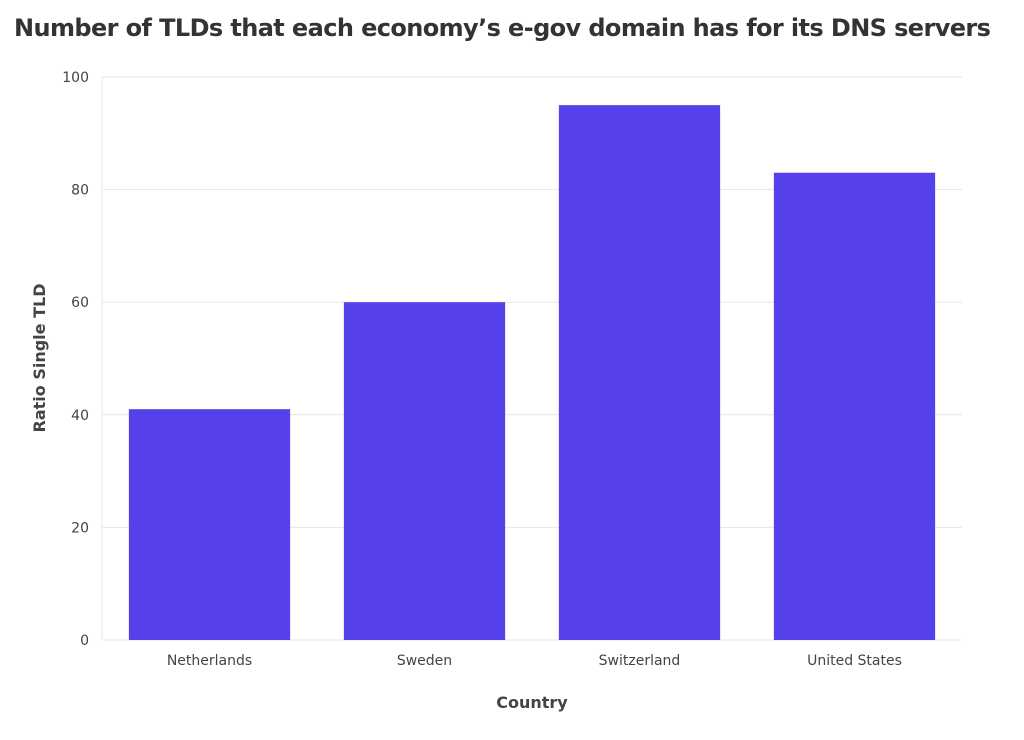  What do you see at coordinates (854, 661) in the screenshot?
I see `x-tick-label: United States` at bounding box center [854, 661].